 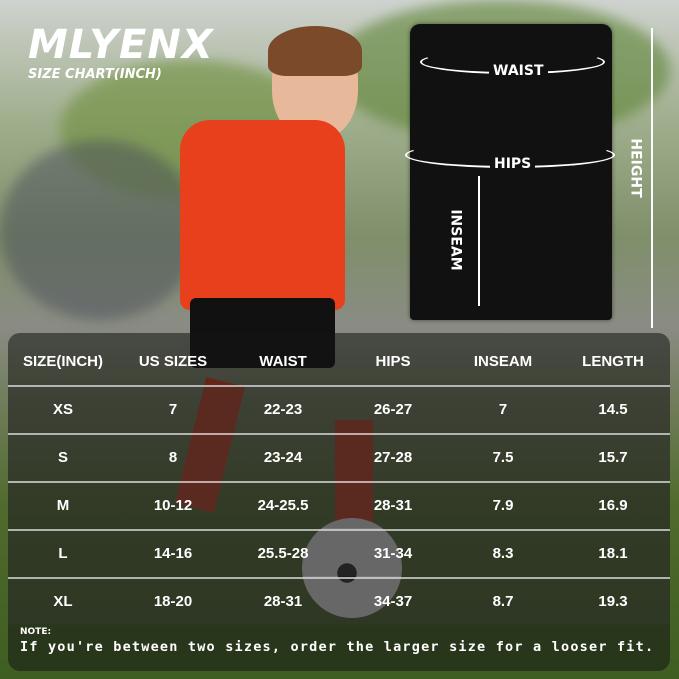 I want to click on height-line, so click(x=652, y=178).